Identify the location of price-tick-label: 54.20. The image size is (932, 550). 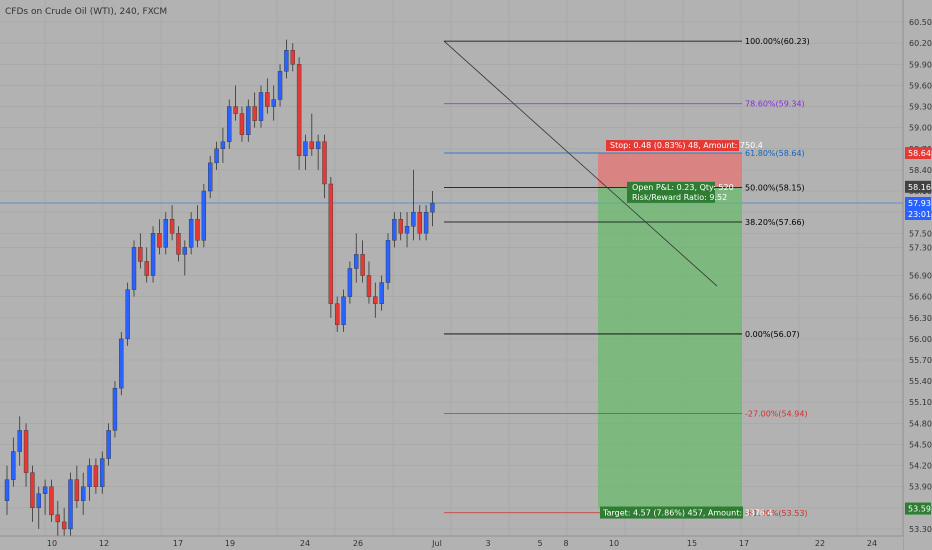
(920, 466).